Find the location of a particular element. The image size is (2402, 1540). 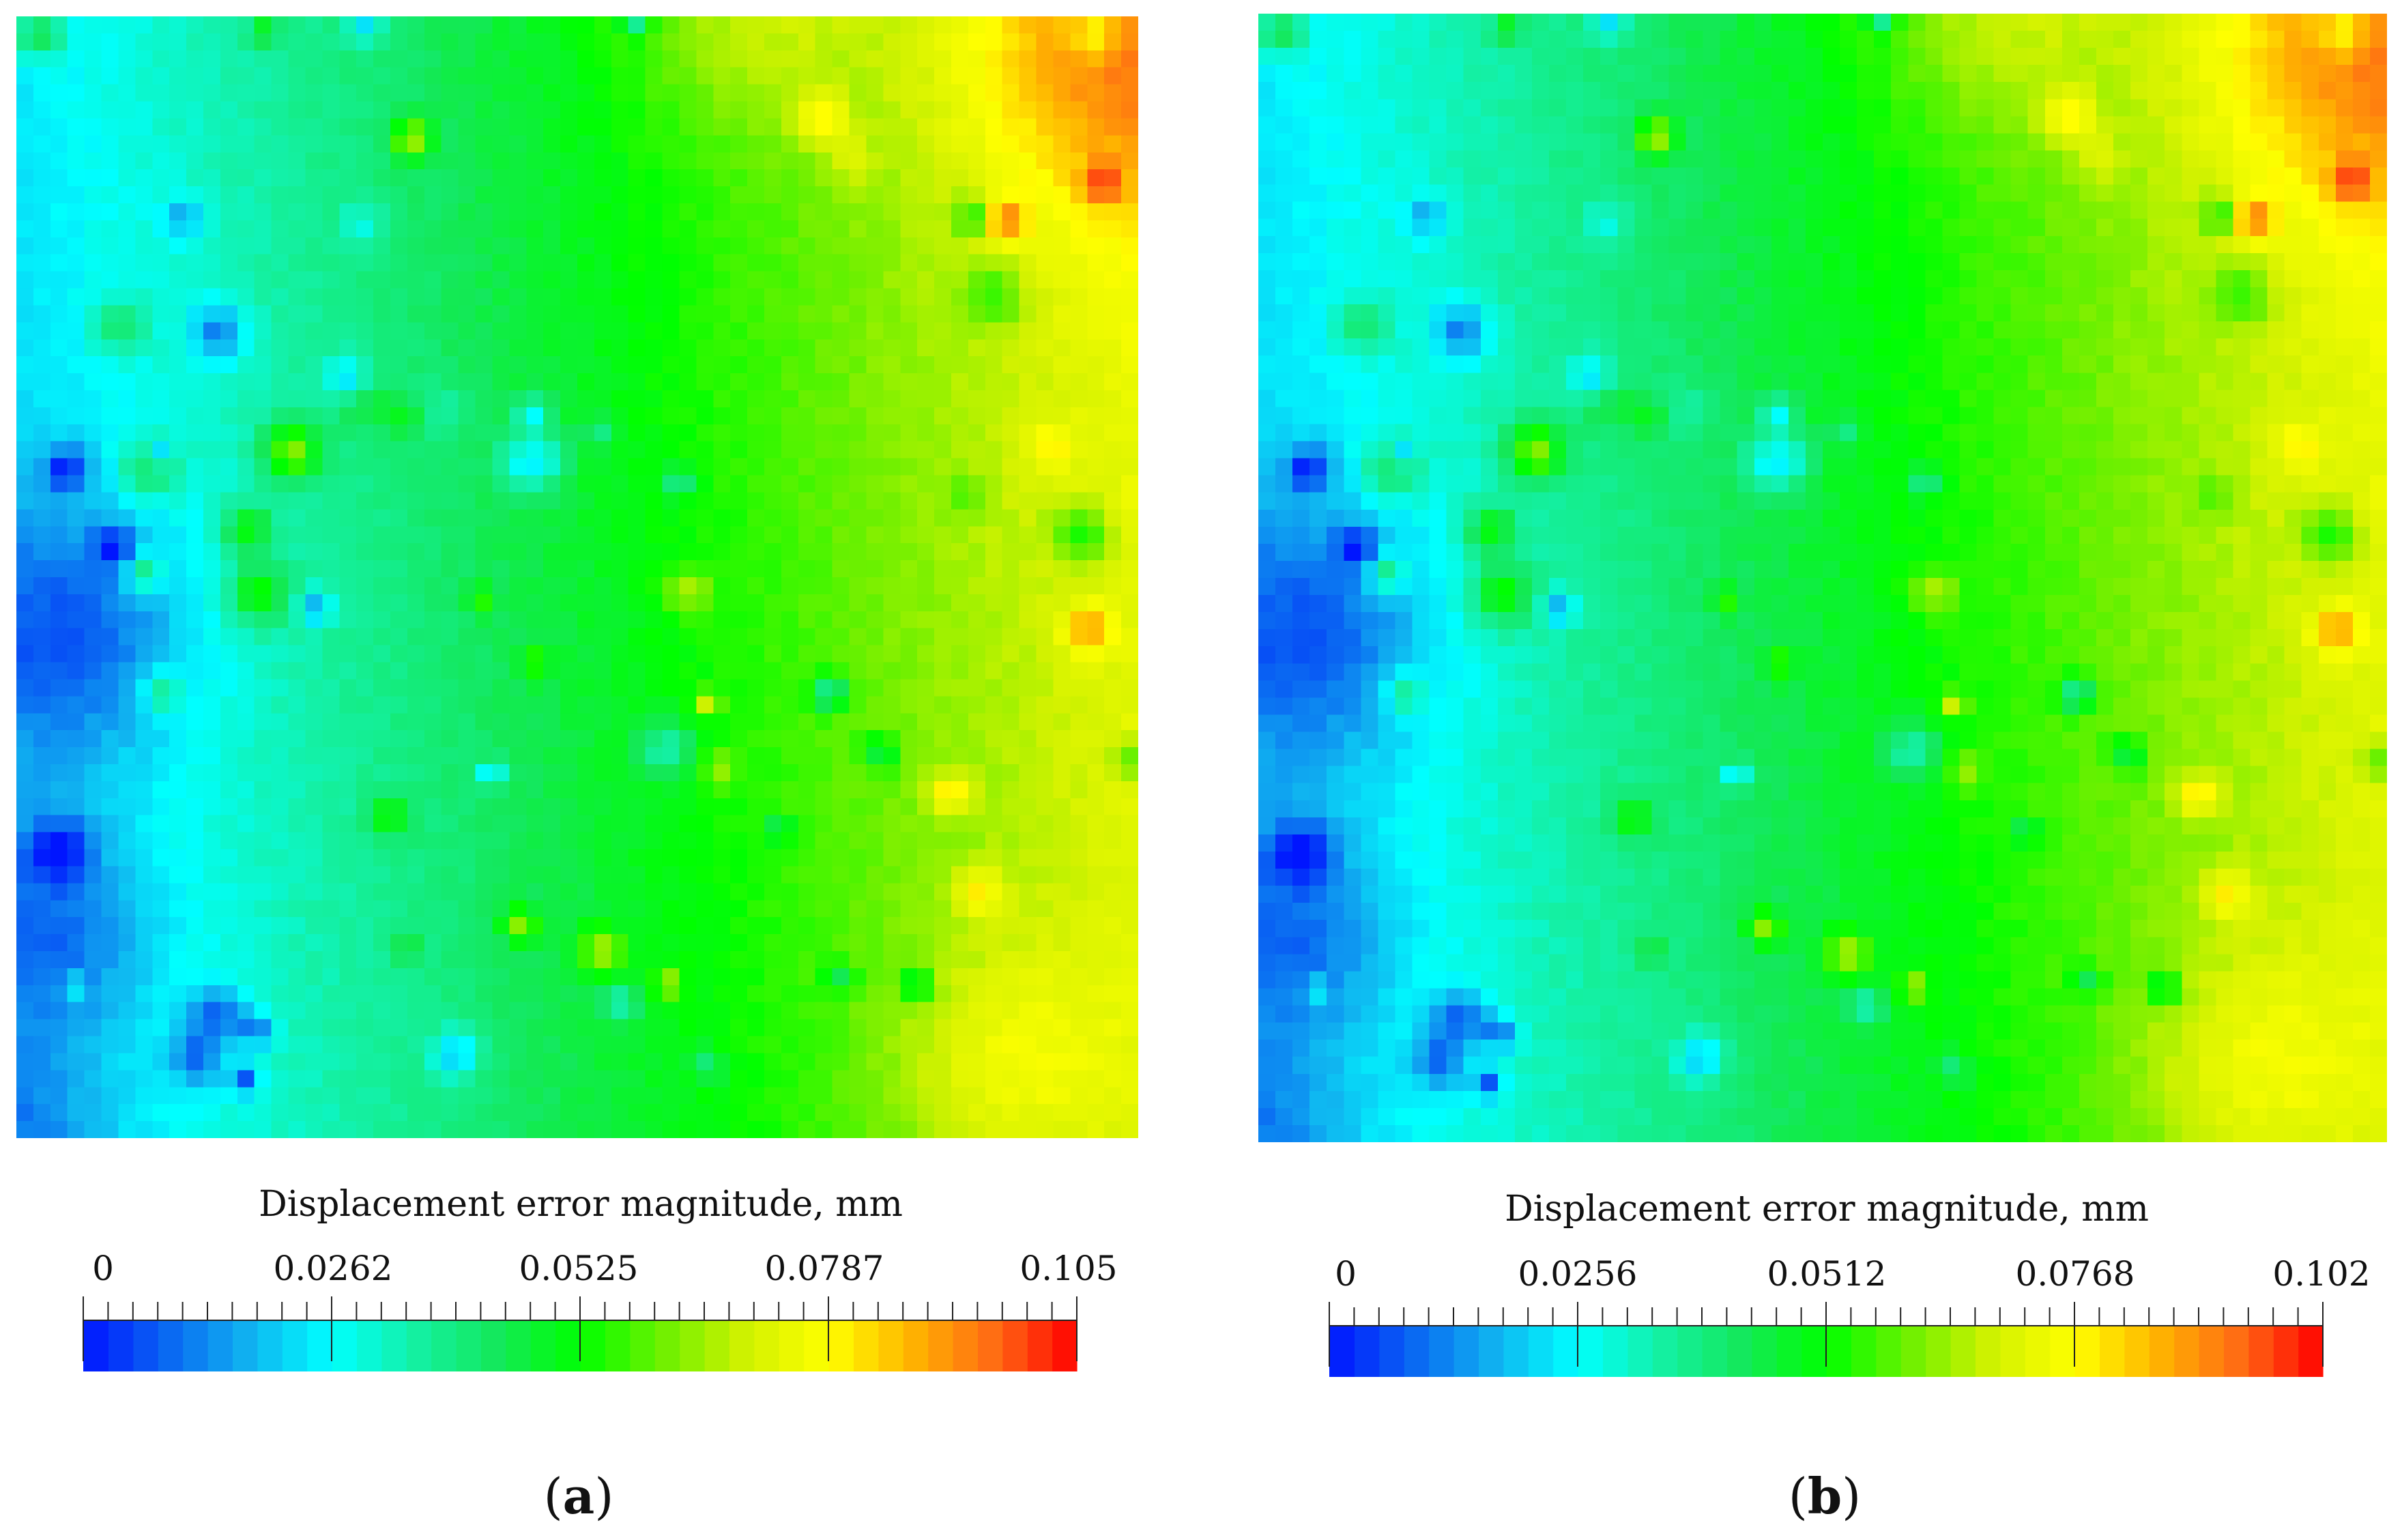

colorbar-tick-label: 0.105 is located at coordinates (1068, 1268).